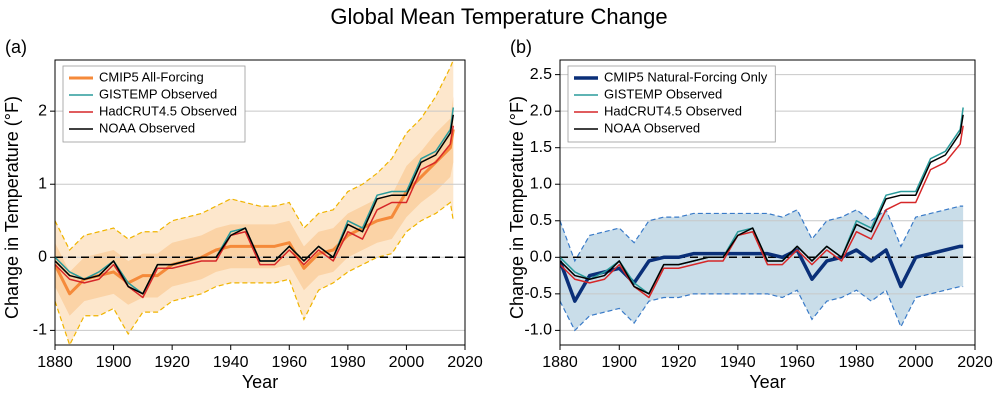 This screenshot has height=401, width=999. Describe the element at coordinates (151, 76) in the screenshot. I see `legend-label: CMIP5 All-Forcing` at that location.